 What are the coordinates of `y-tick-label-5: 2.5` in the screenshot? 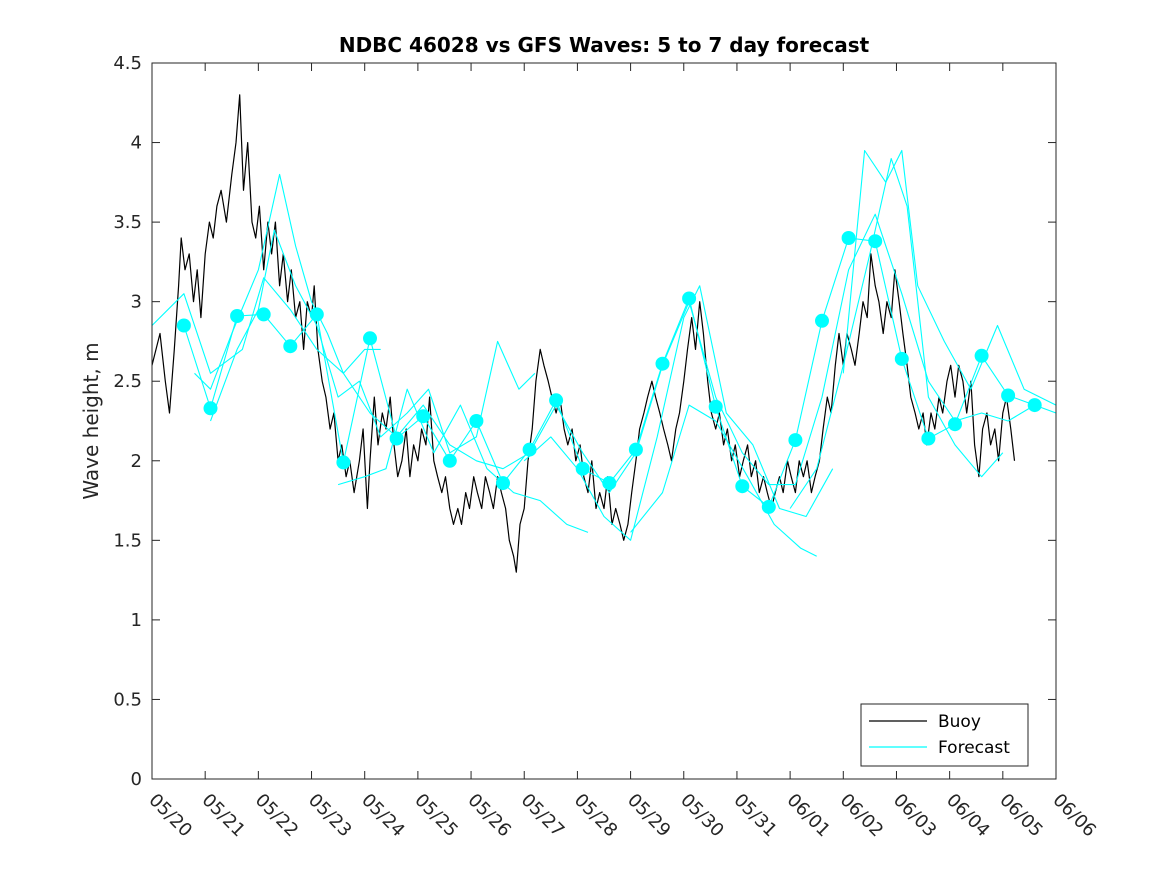 It's located at (127, 381).